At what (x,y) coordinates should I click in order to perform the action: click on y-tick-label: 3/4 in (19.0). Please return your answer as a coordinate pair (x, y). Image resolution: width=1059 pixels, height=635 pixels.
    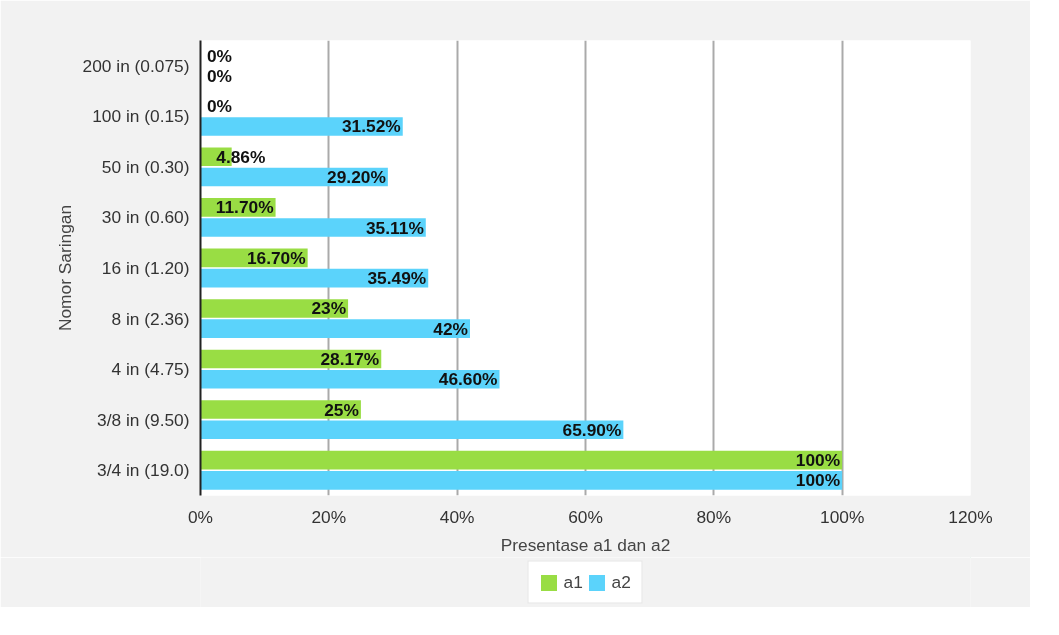
    Looking at the image, I should click on (143, 470).